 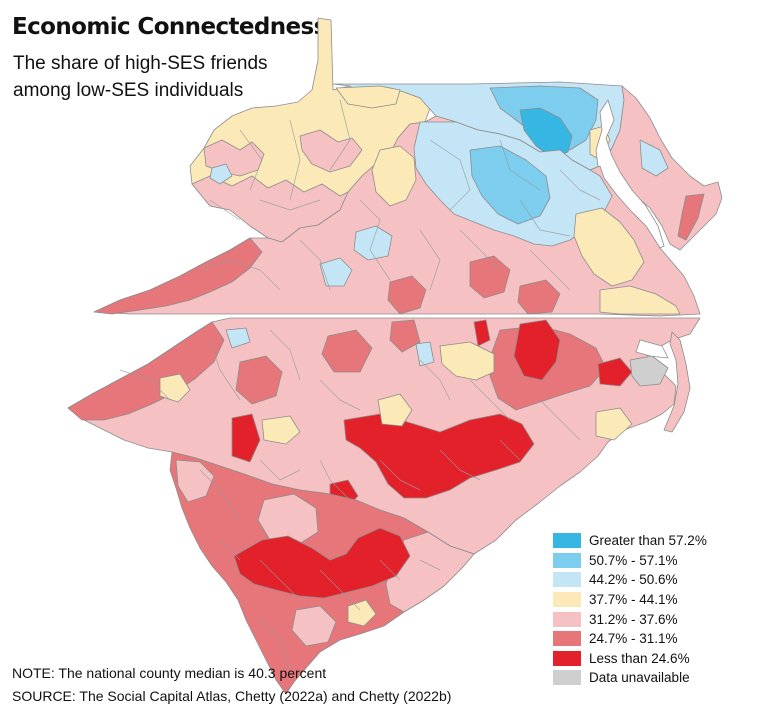 I want to click on region-sc-yellow-small, so click(x=362, y=613).